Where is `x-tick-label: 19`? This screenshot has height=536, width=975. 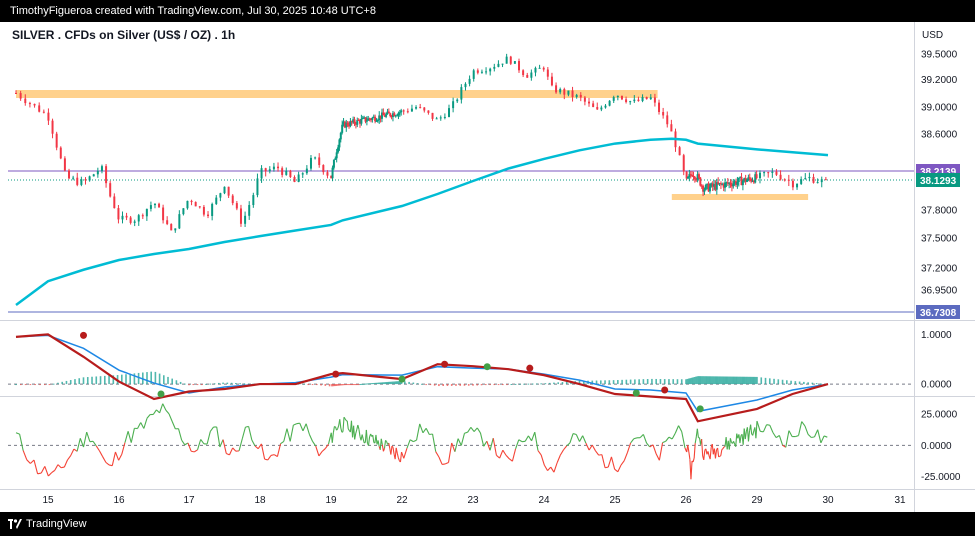
x-tick-label: 19 is located at coordinates (331, 500).